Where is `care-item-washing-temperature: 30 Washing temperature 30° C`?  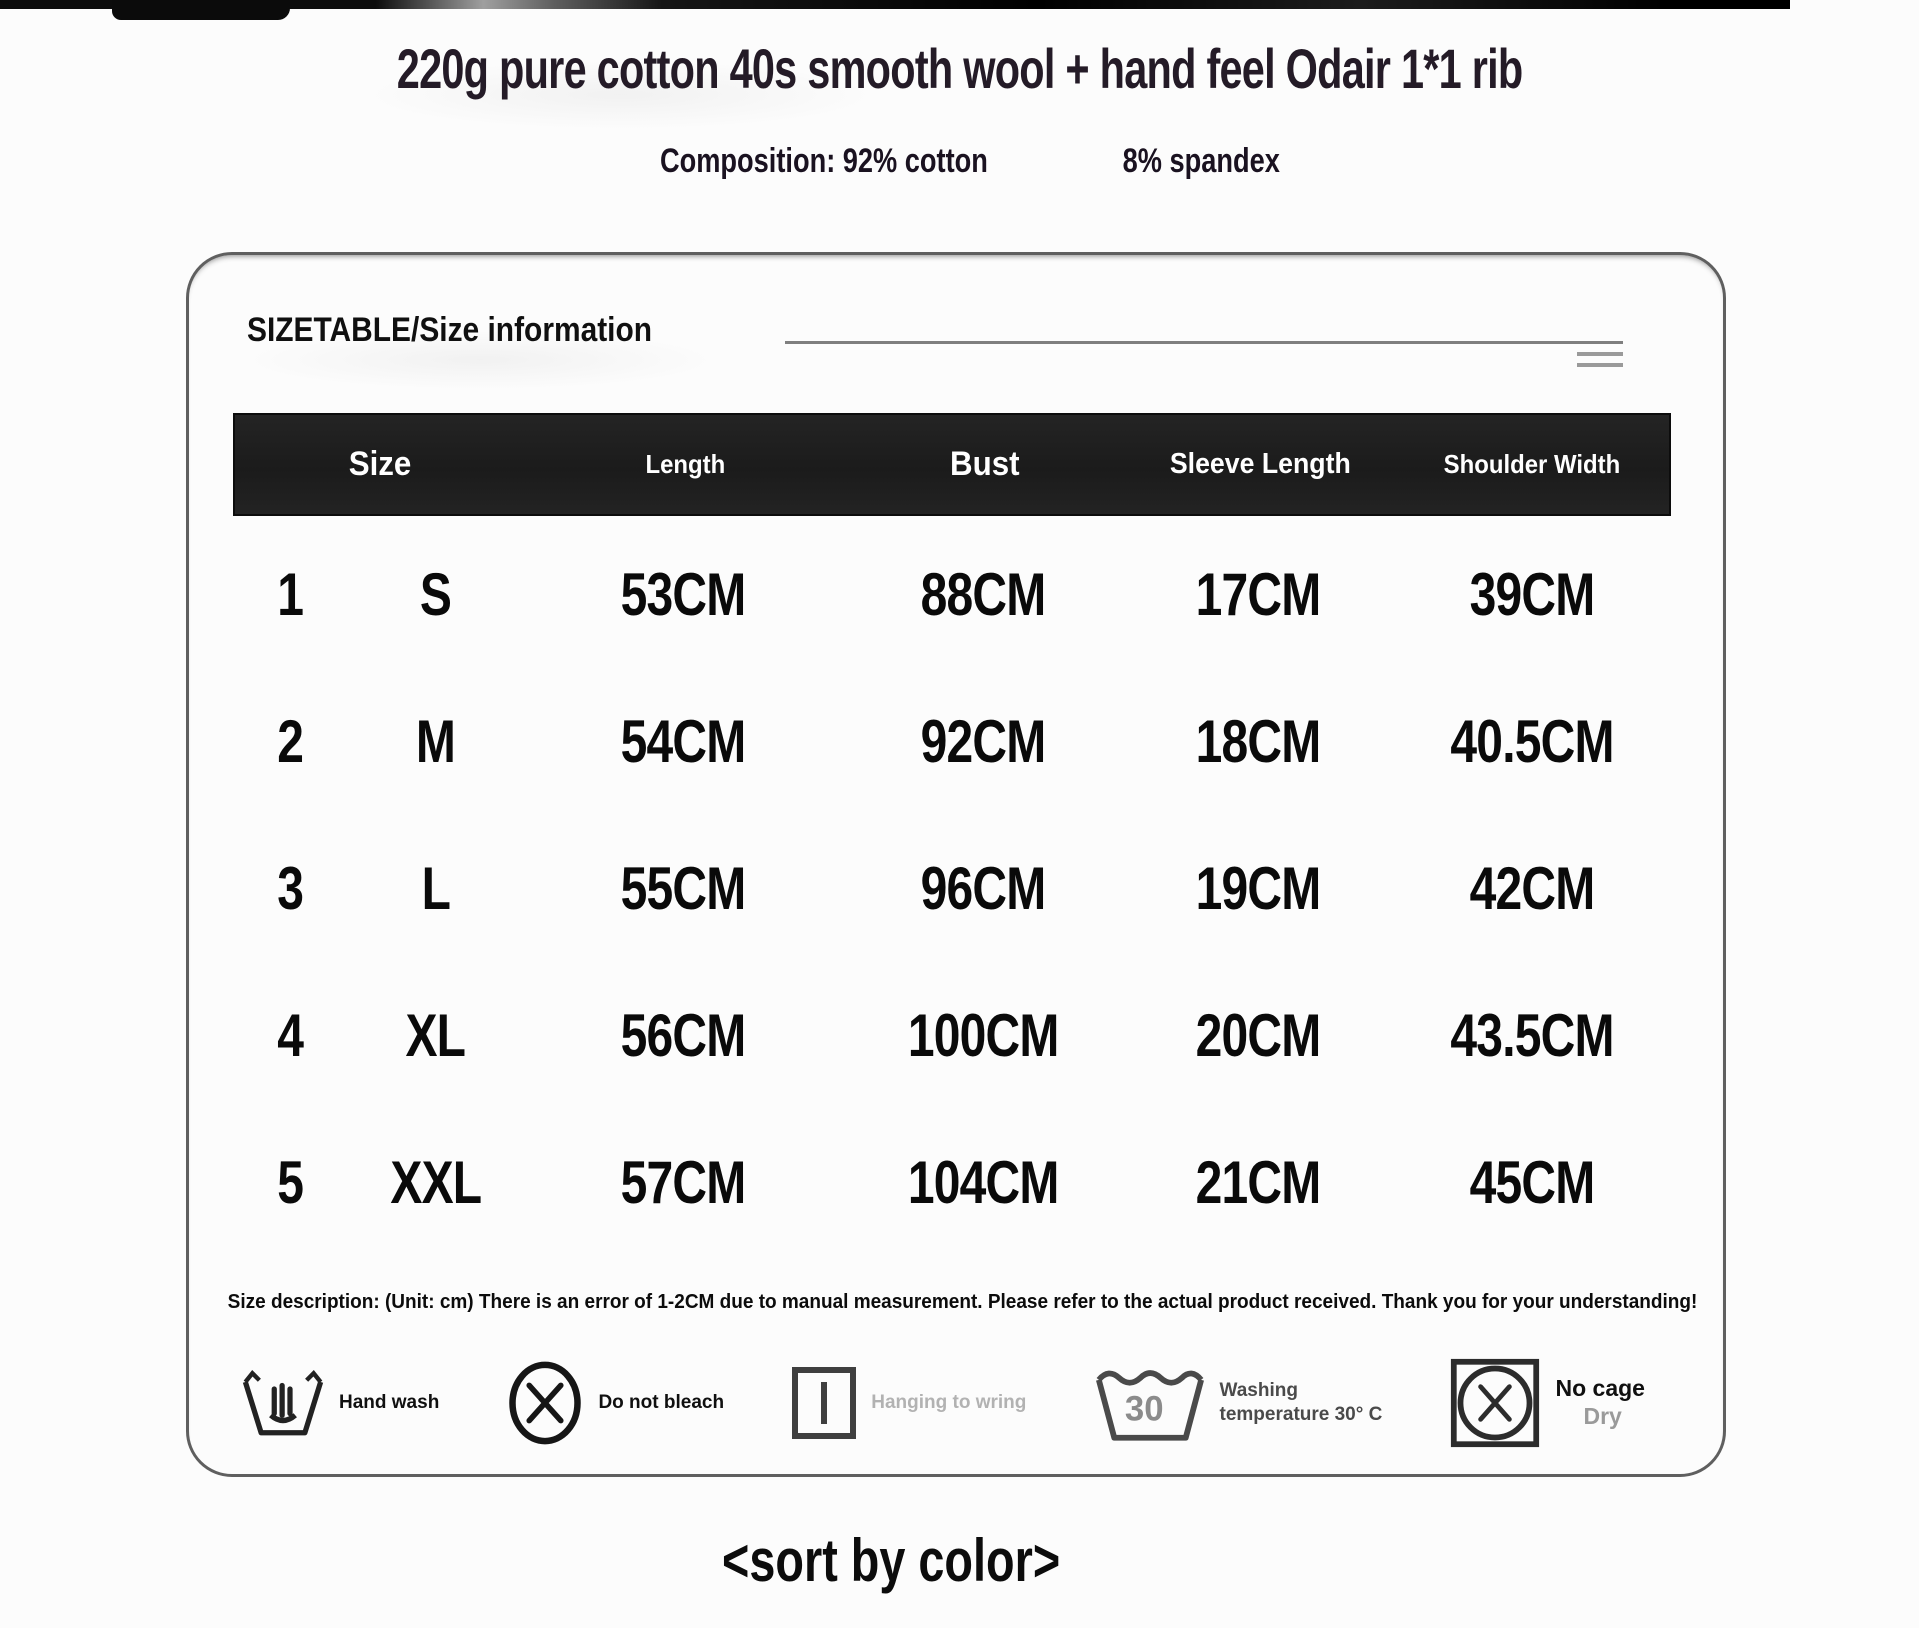 care-item-washing-temperature: 30 Washing temperature 30° C is located at coordinates (1238, 1403).